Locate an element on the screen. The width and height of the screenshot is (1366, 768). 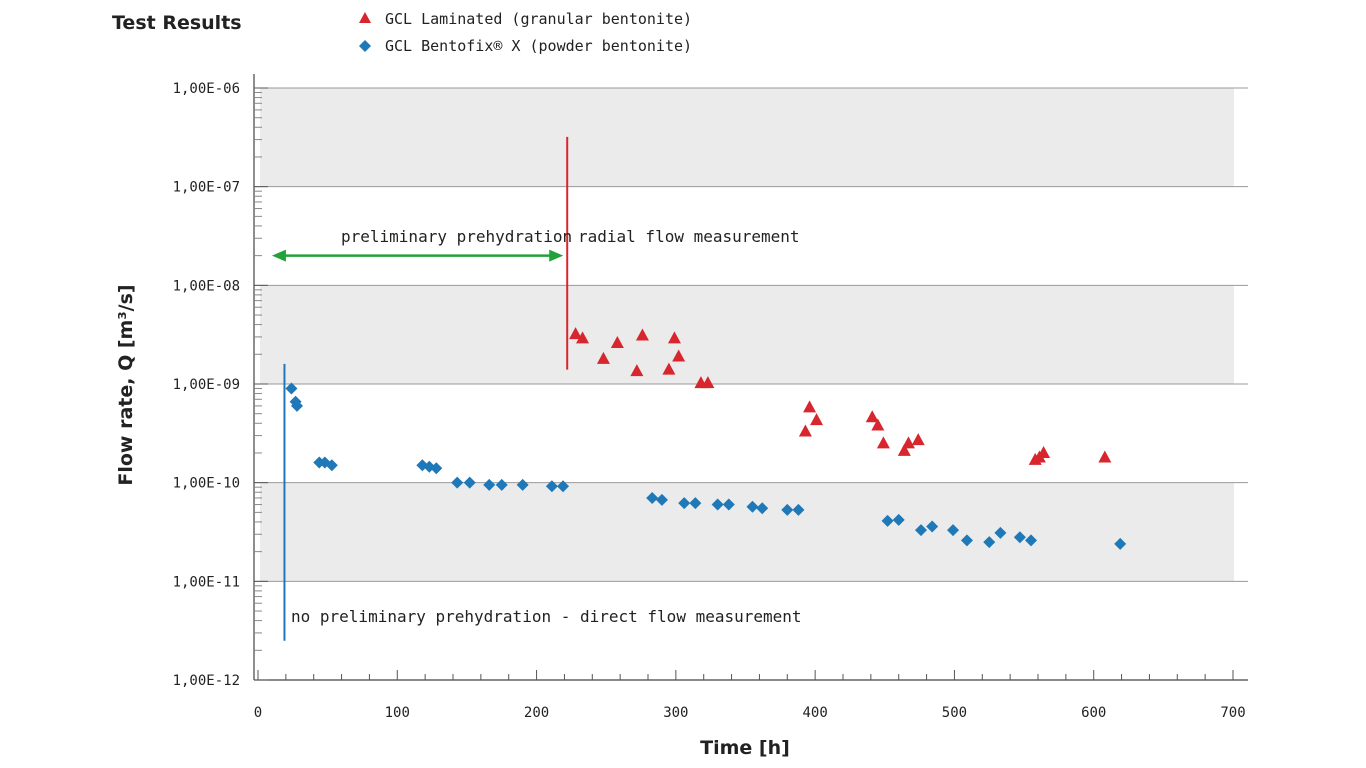
arrow-head-right is located at coordinates (556, 255).